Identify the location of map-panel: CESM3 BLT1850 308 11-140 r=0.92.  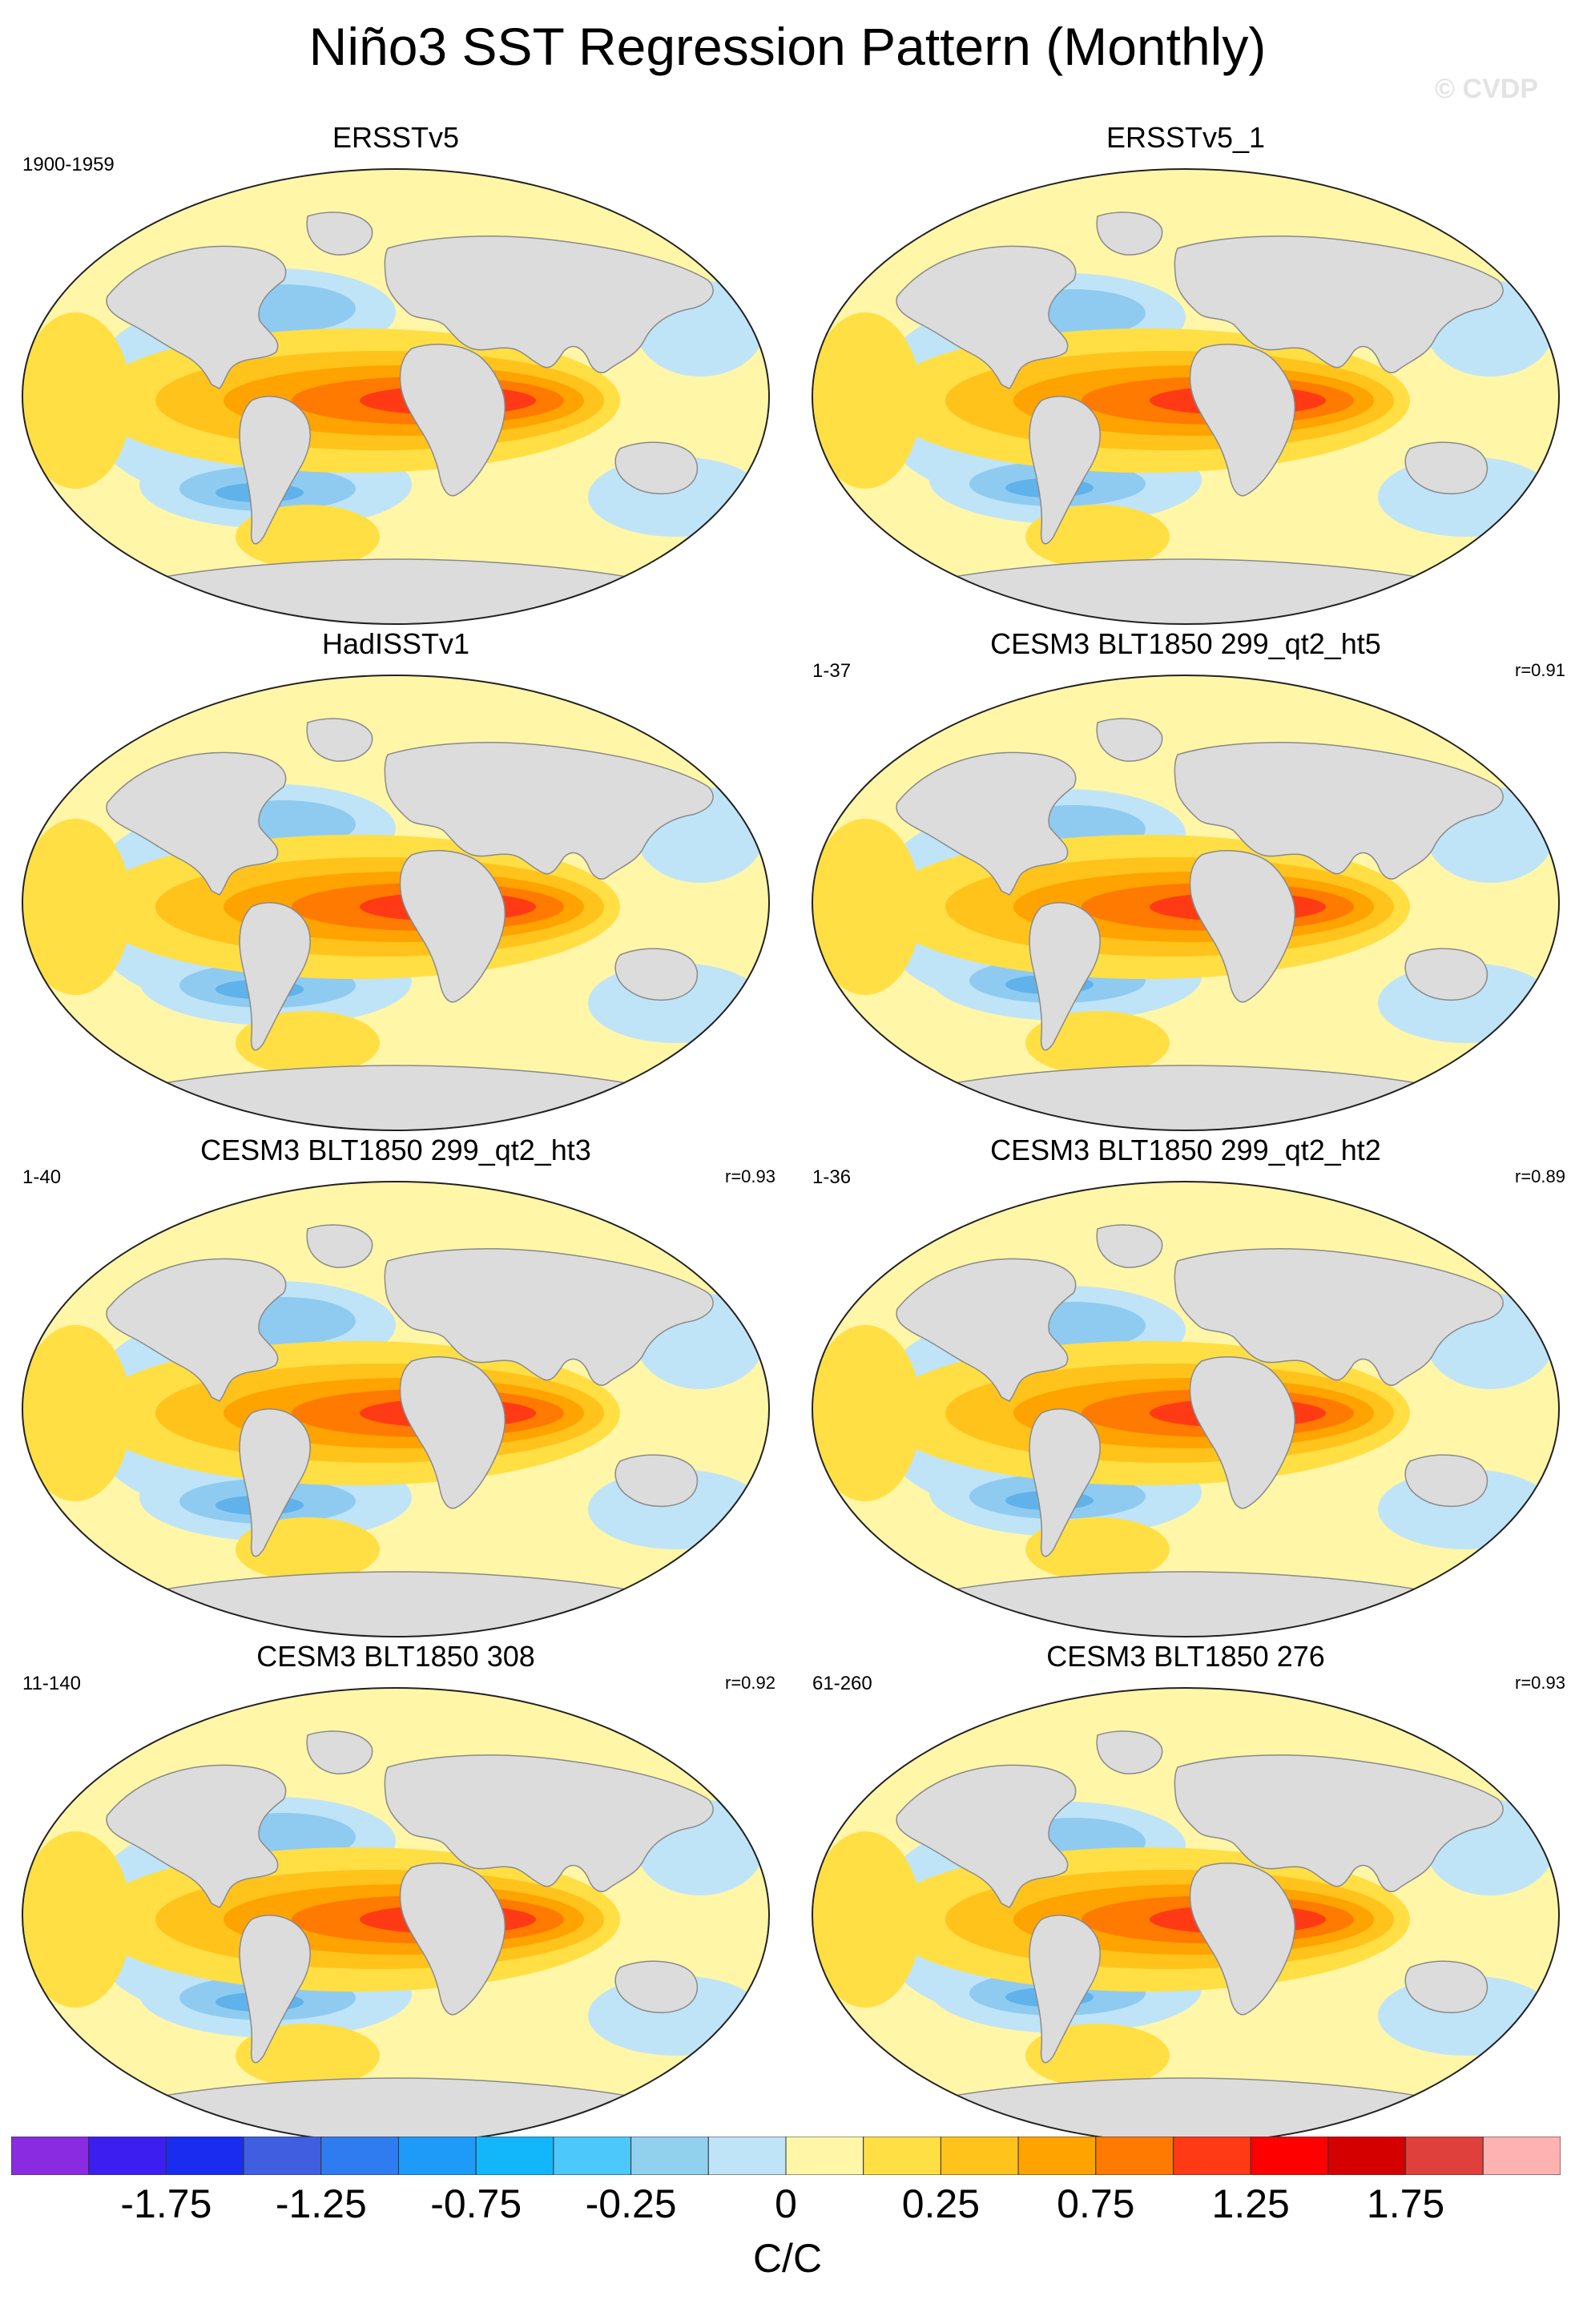
(395, 1895).